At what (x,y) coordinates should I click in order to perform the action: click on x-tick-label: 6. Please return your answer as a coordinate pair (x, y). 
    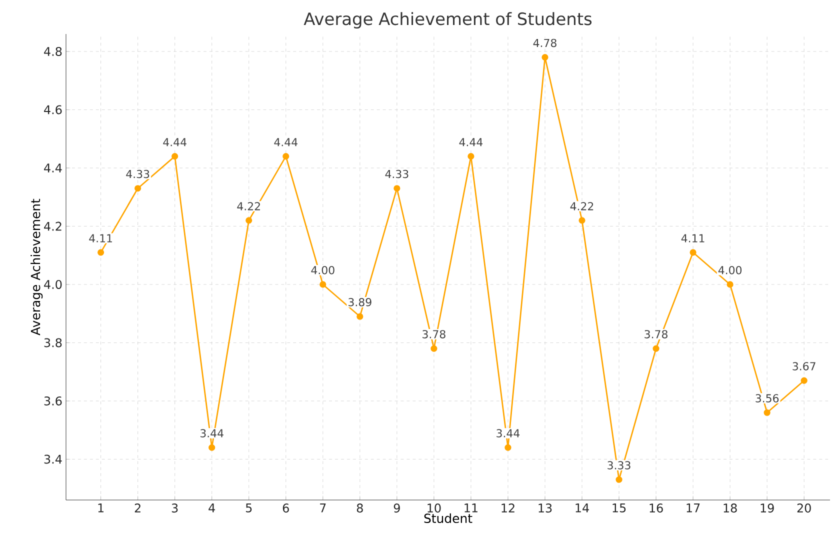
    Looking at the image, I should click on (285, 508).